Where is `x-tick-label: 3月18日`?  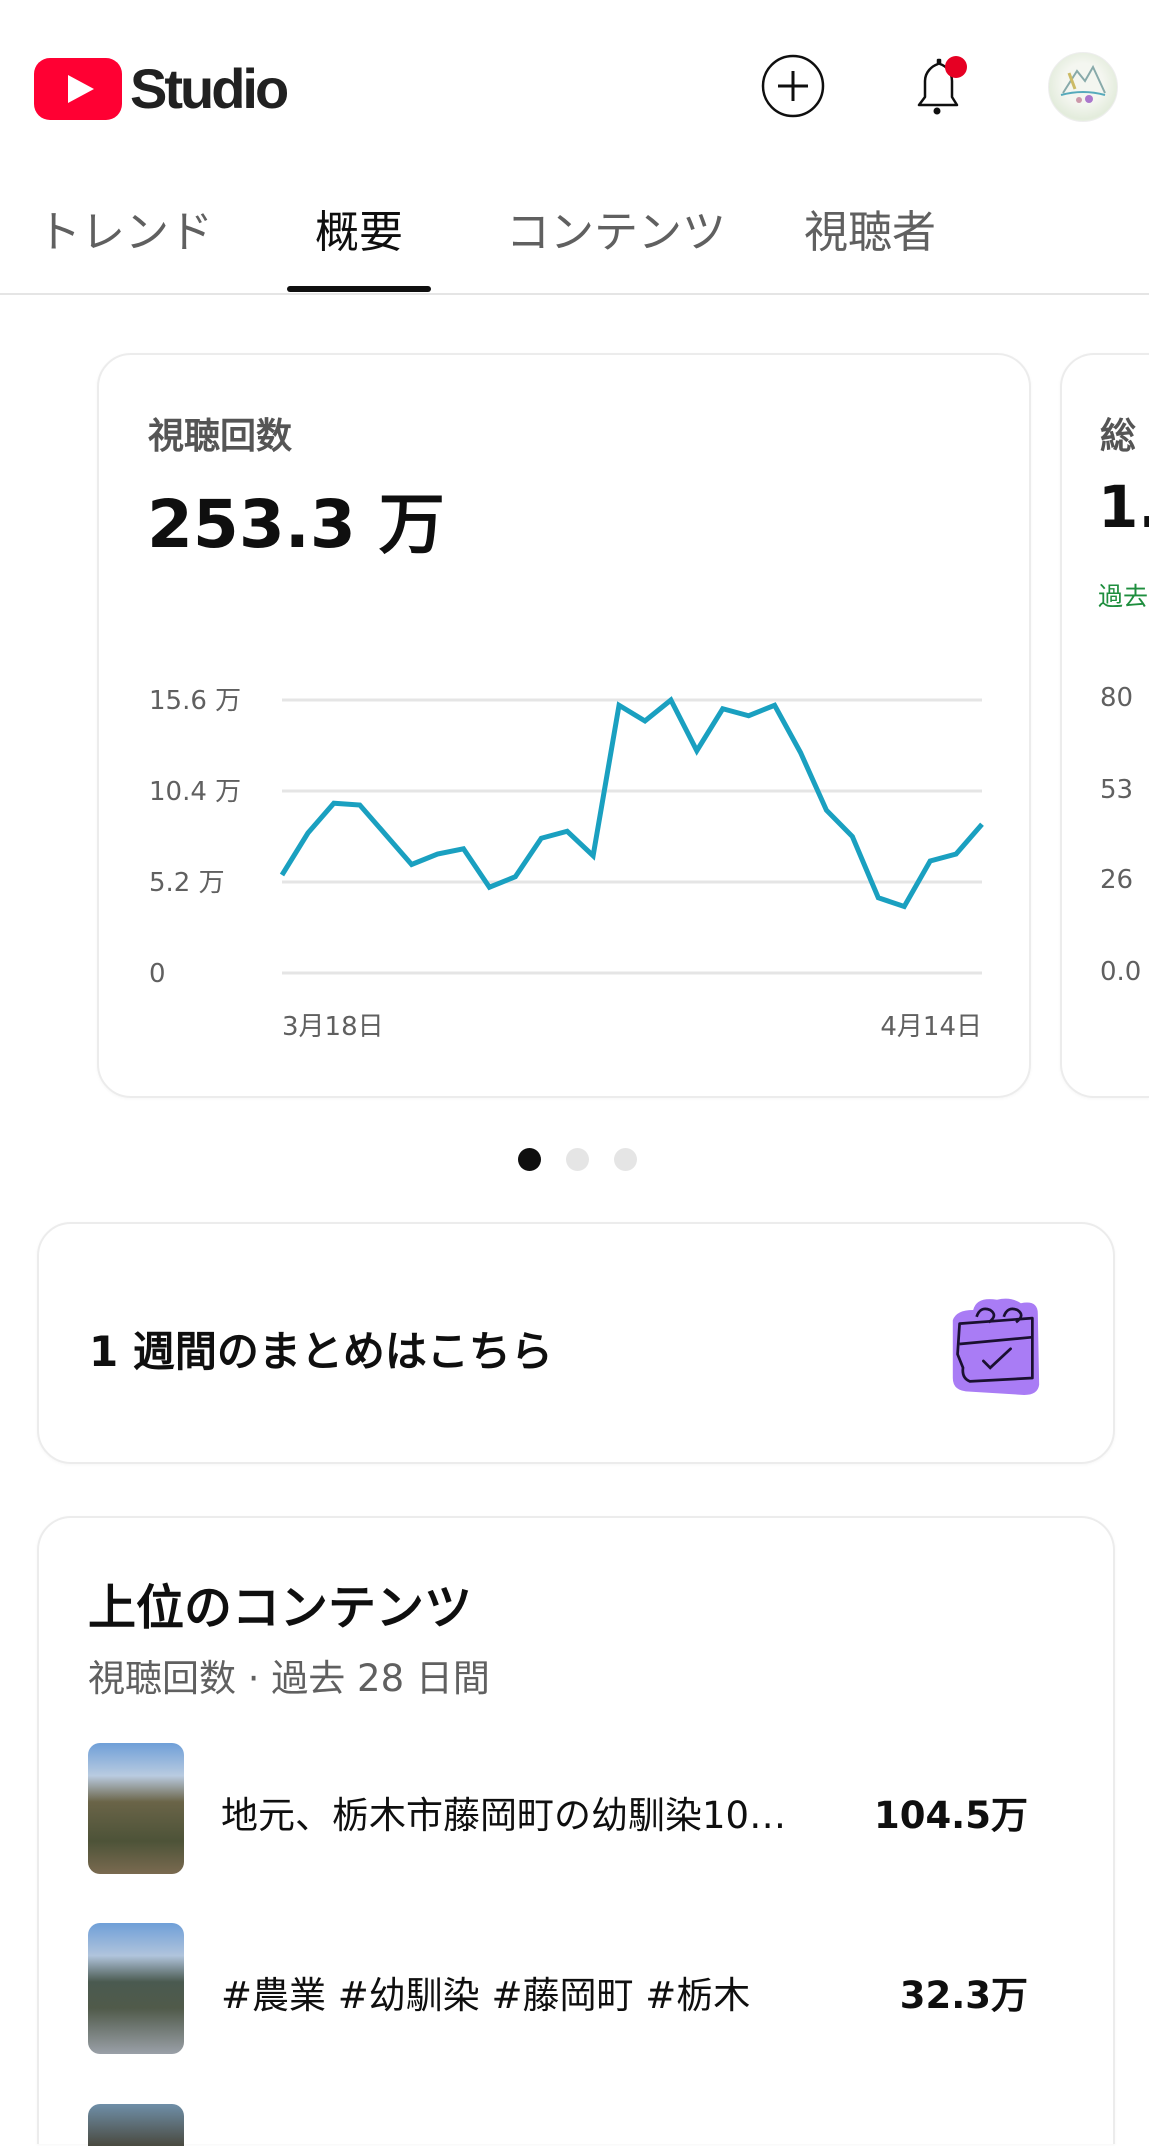
x-tick-label: 3月18日 is located at coordinates (333, 1027).